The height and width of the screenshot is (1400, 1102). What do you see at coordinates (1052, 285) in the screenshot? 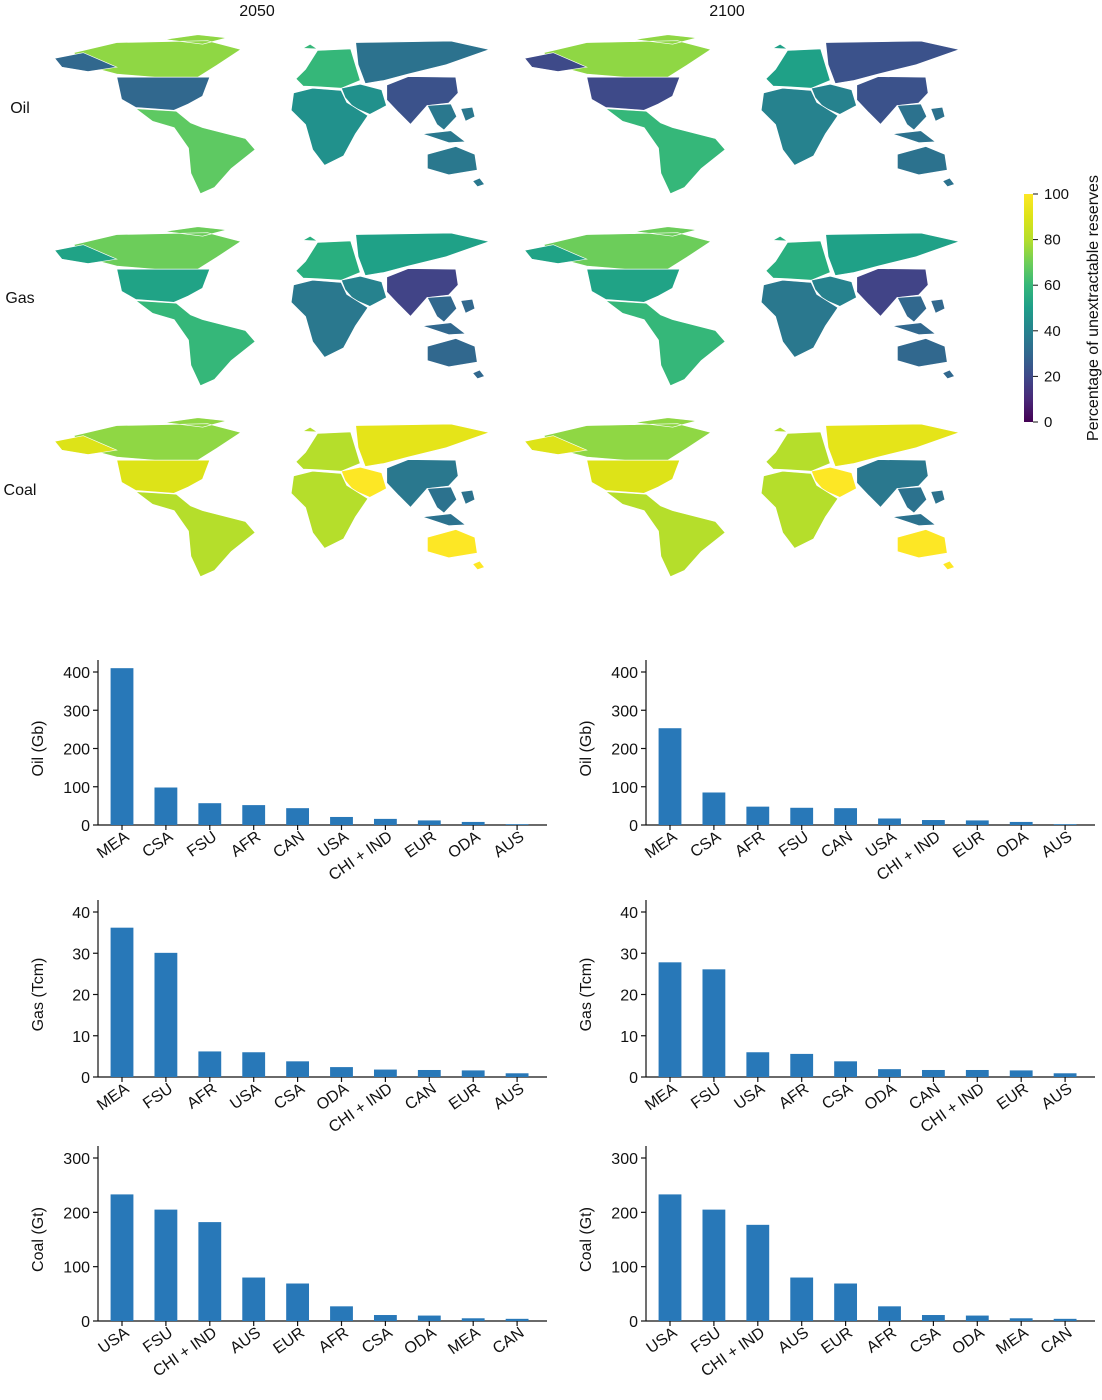
I see `colorbar-tick-label: 60` at bounding box center [1052, 285].